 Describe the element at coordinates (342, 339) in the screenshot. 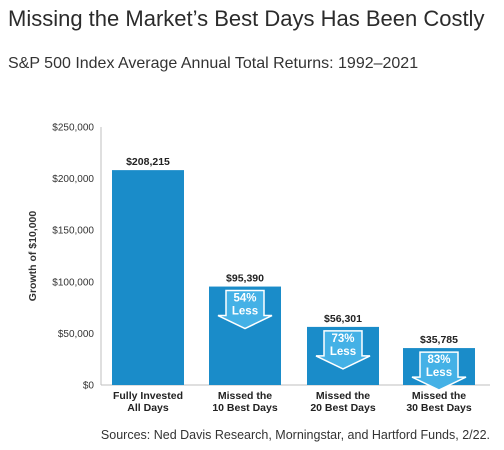

I see `percent-less-value: 73%` at that location.